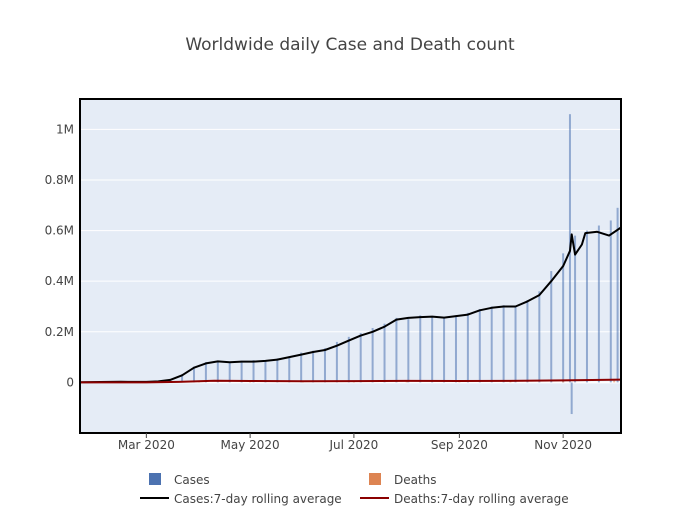 This screenshot has height=525, width=700. I want to click on y-tick-label: 0.8M, so click(59, 180).